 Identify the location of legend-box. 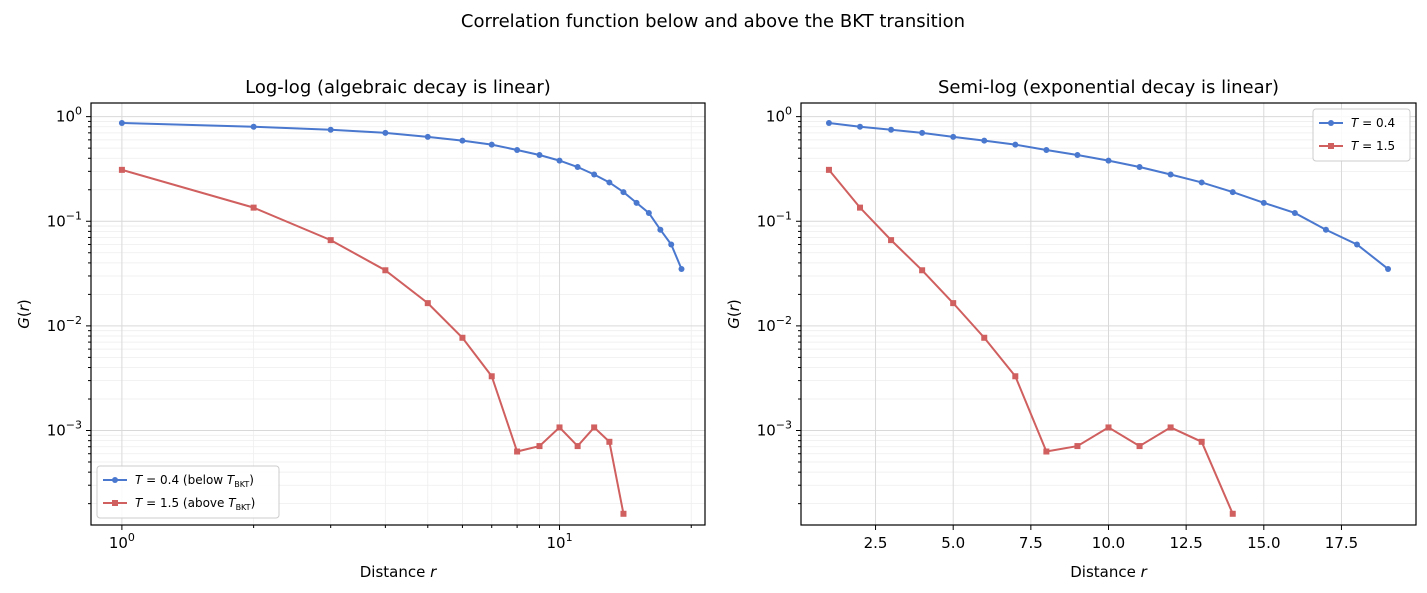
(188, 492).